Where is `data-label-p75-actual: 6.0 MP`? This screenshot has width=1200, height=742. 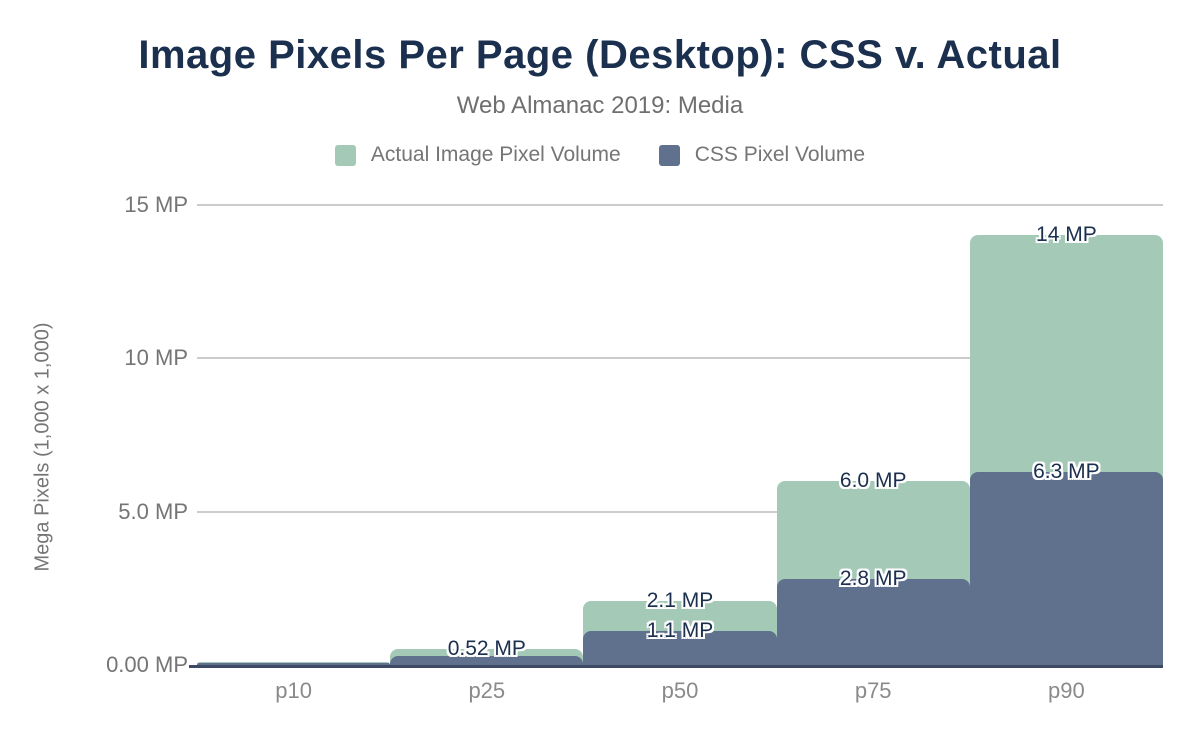
data-label-p75-actual: 6.0 MP is located at coordinates (873, 480).